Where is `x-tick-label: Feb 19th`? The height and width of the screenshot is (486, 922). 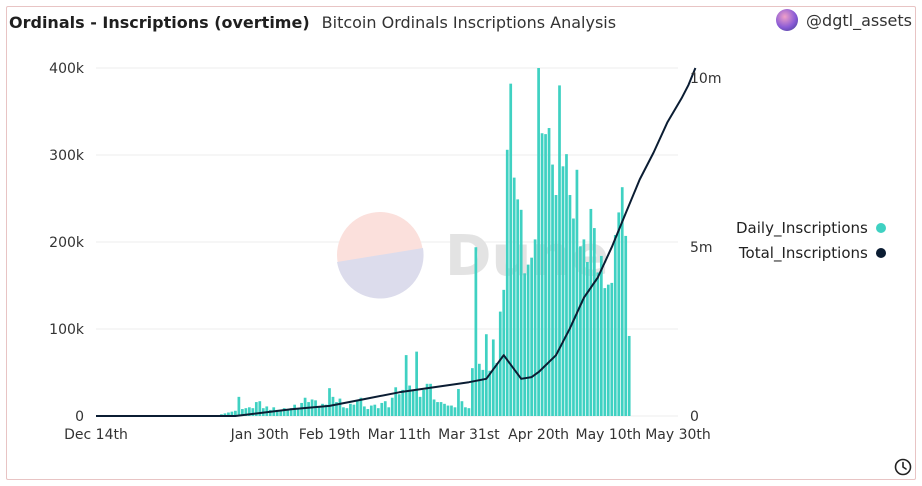
x-tick-label: Feb 19th is located at coordinates (329, 435).